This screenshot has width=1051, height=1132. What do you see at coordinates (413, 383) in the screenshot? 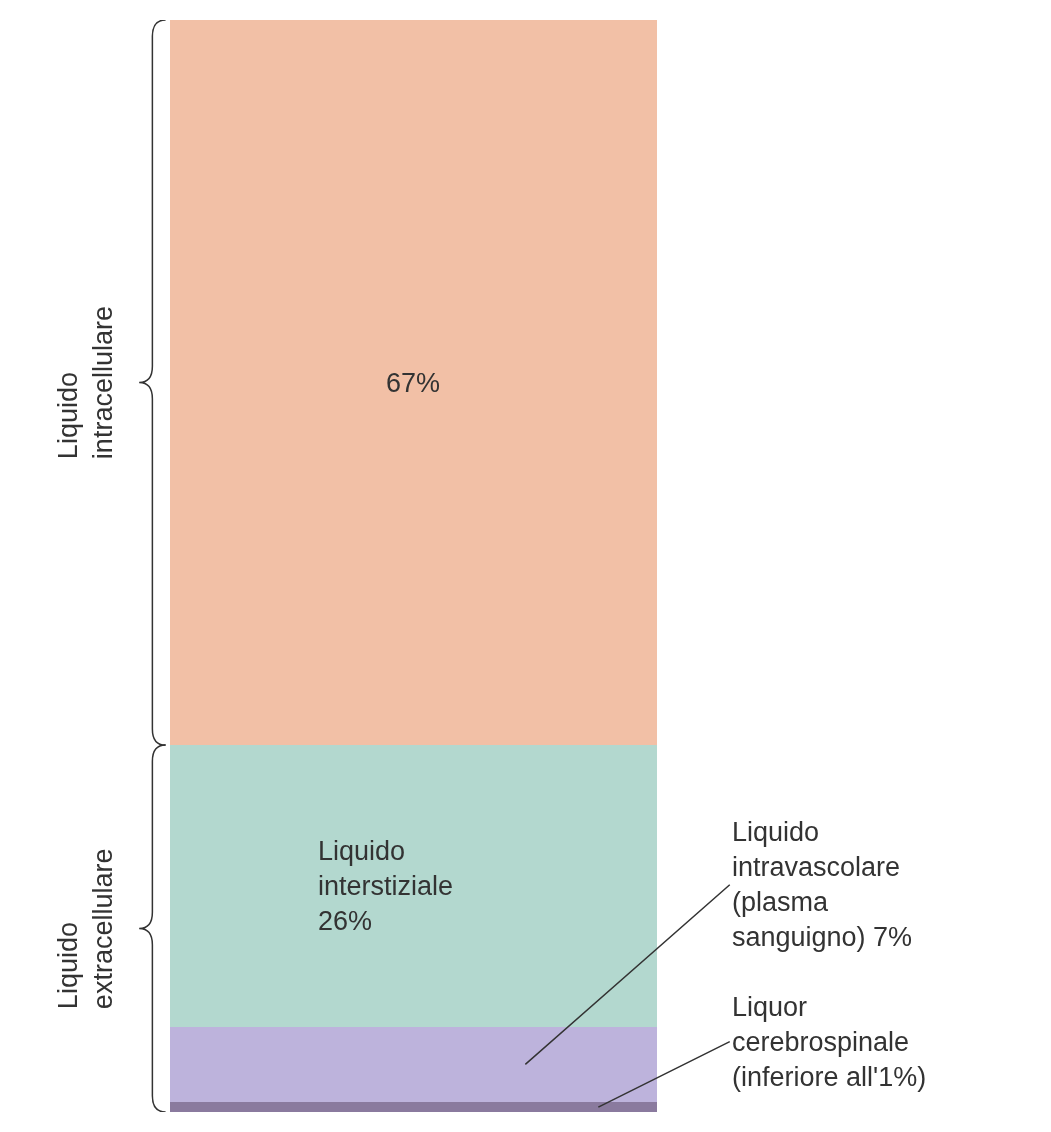
I see `data-label: 67%` at bounding box center [413, 383].